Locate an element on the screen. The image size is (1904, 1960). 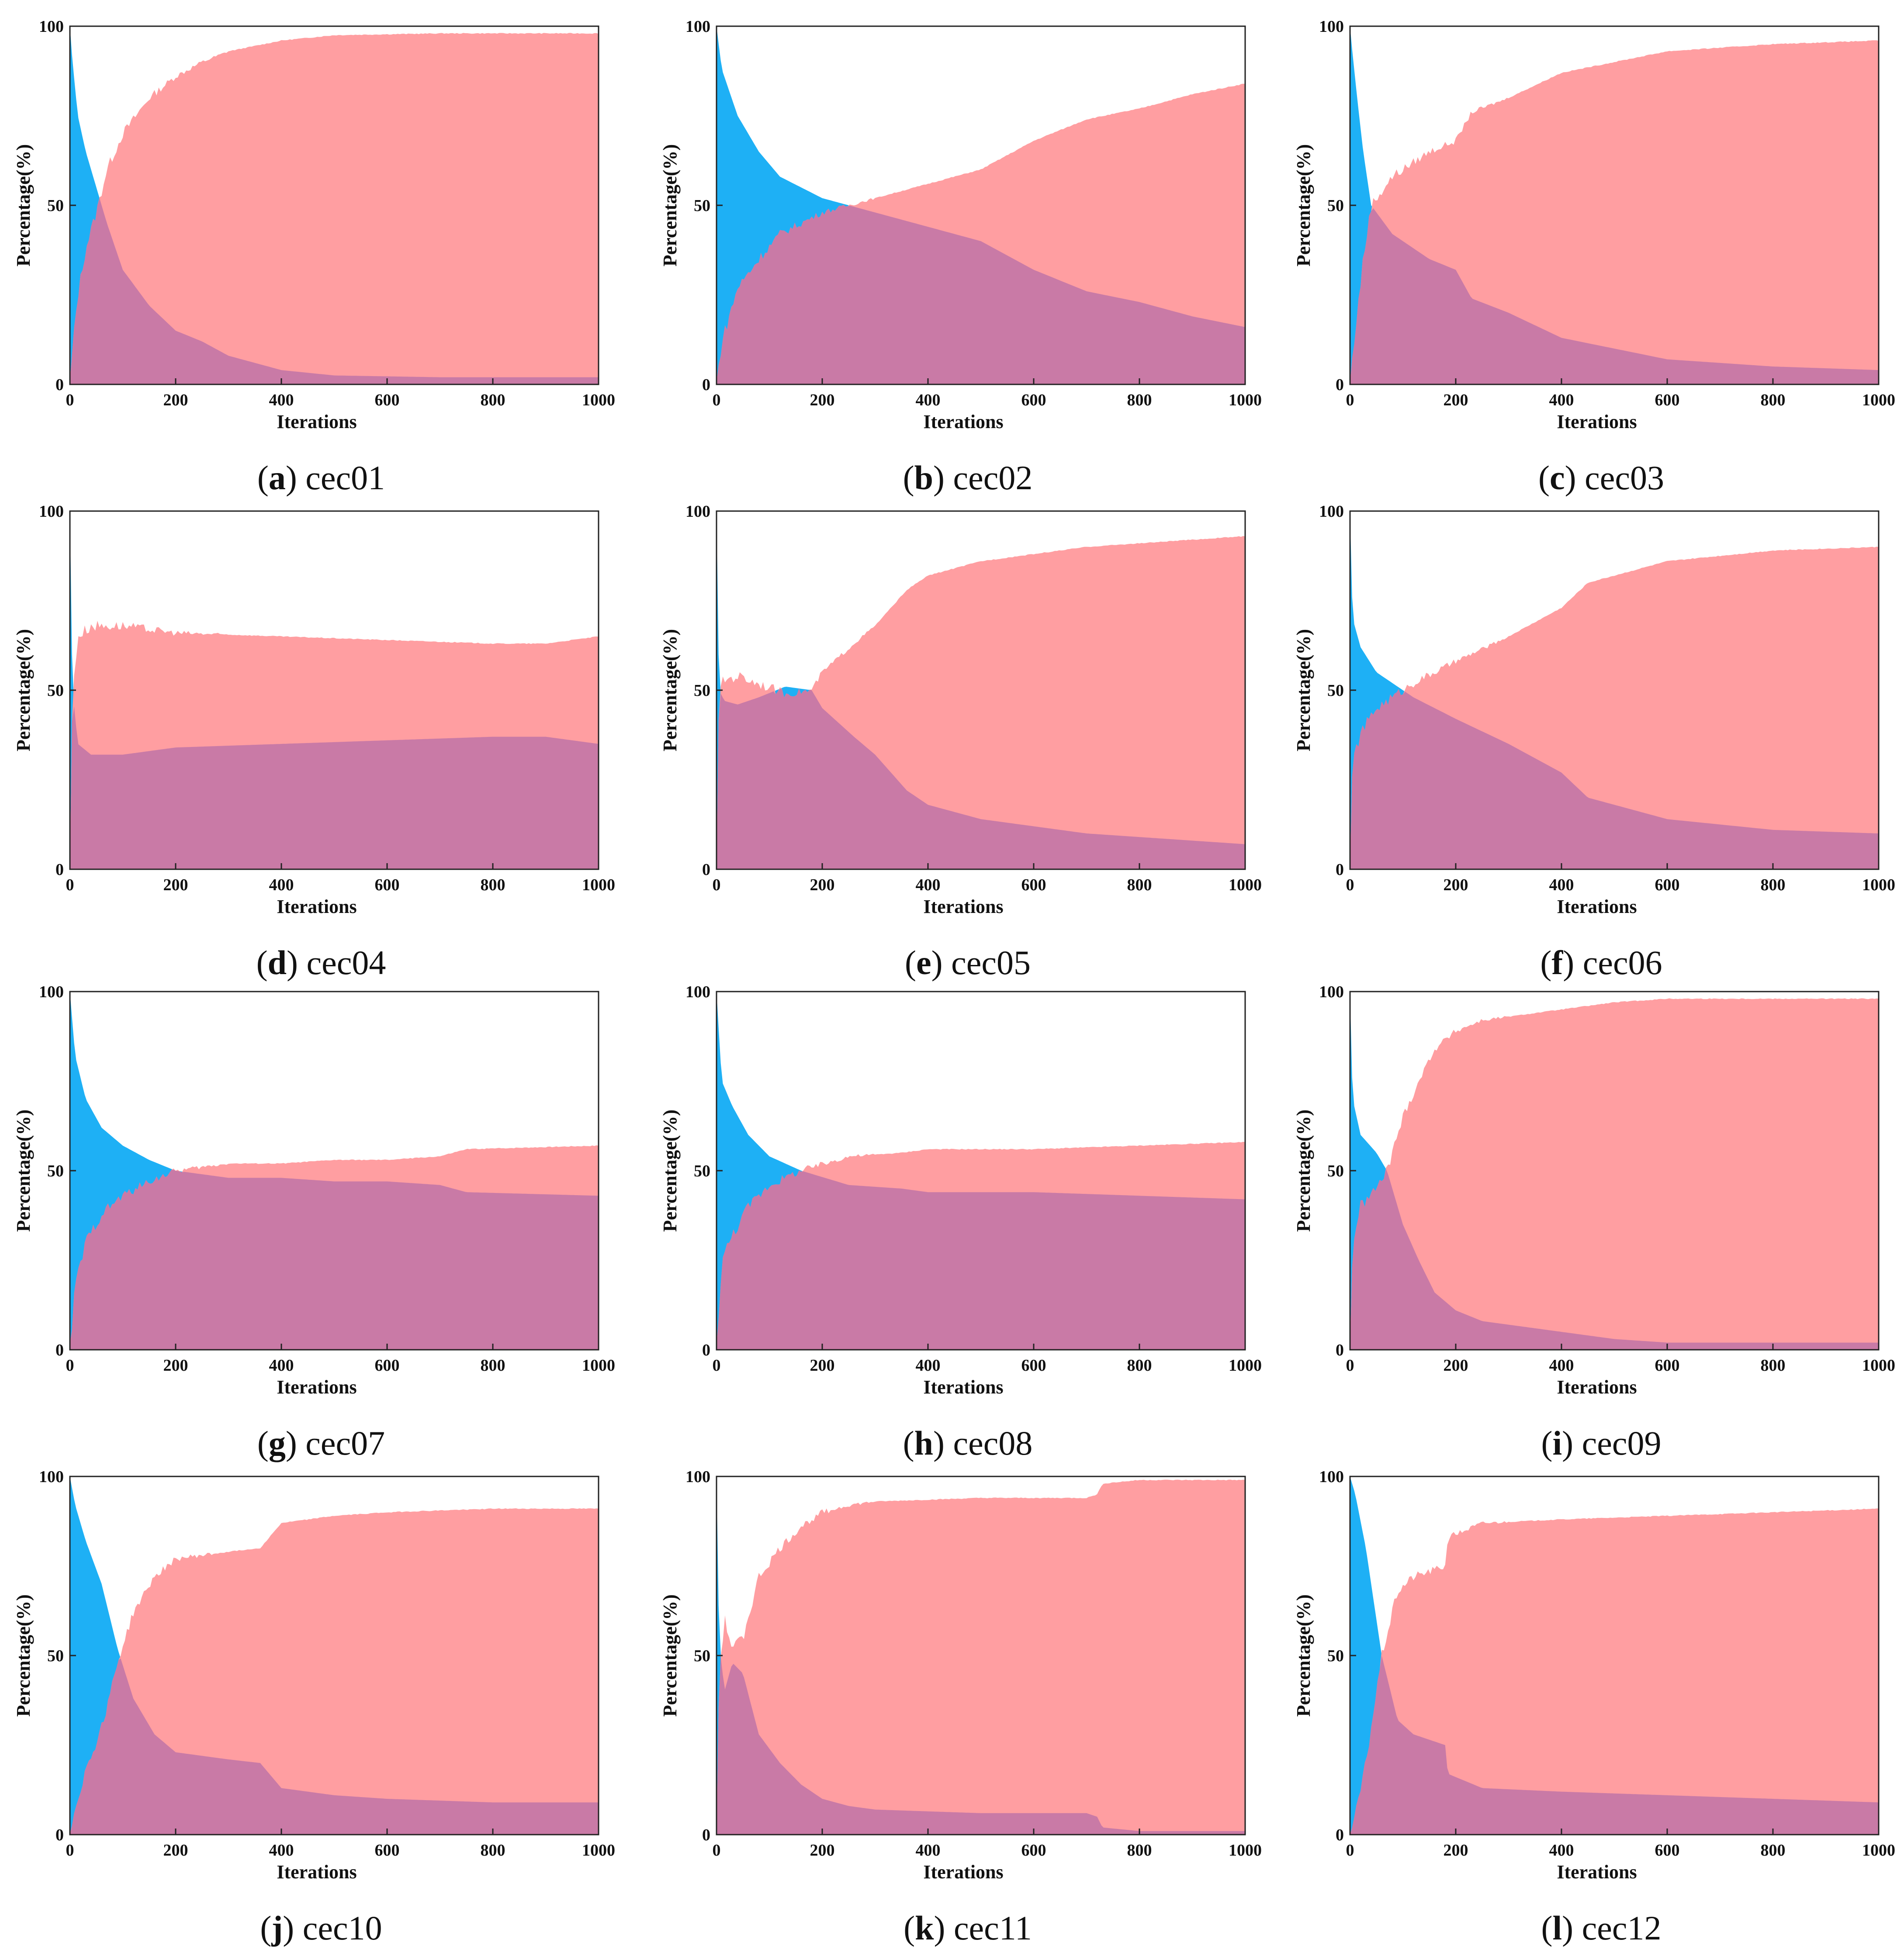
panel-caption: (g) cec07 is located at coordinates (321, 1443).